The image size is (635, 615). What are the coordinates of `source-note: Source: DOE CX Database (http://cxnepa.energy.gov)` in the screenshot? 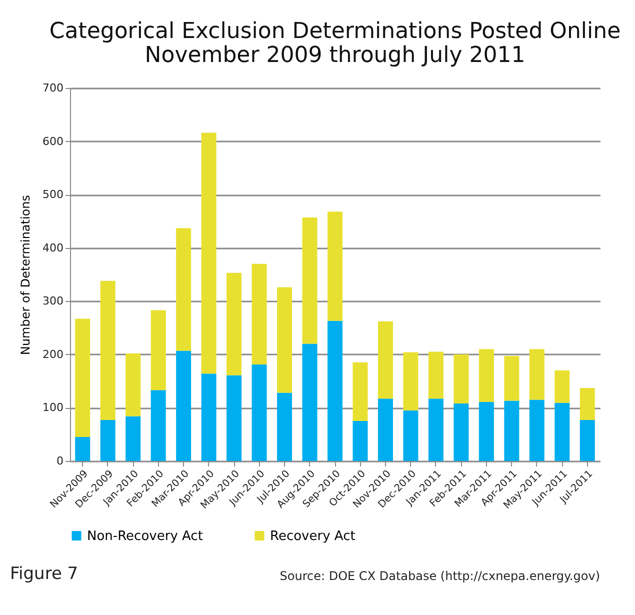 It's located at (440, 576).